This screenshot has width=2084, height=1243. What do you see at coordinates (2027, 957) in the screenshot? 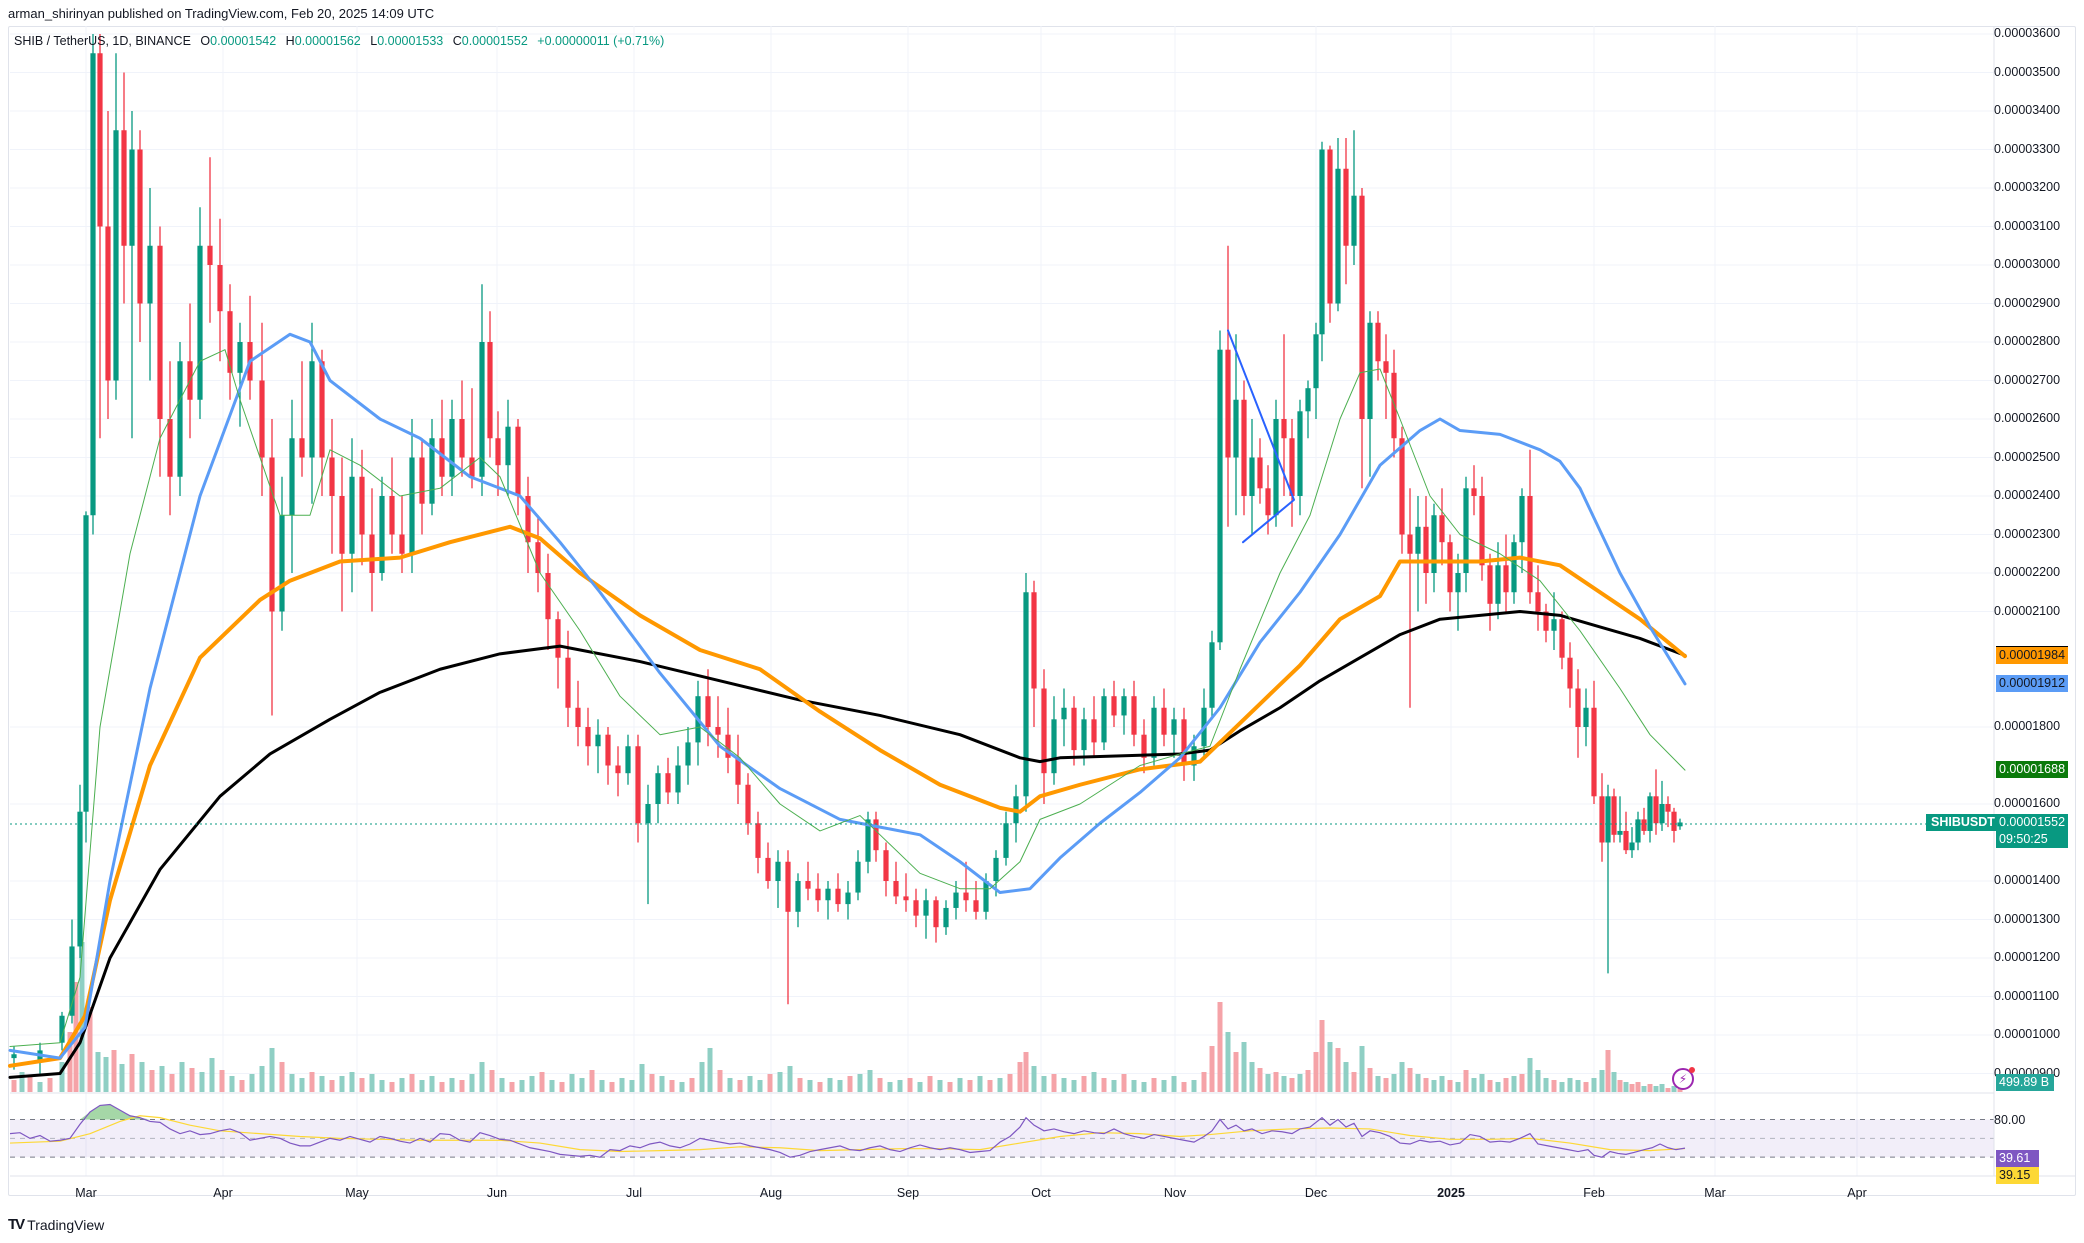
I see `price-axis-tick: 0.00001200` at bounding box center [2027, 957].